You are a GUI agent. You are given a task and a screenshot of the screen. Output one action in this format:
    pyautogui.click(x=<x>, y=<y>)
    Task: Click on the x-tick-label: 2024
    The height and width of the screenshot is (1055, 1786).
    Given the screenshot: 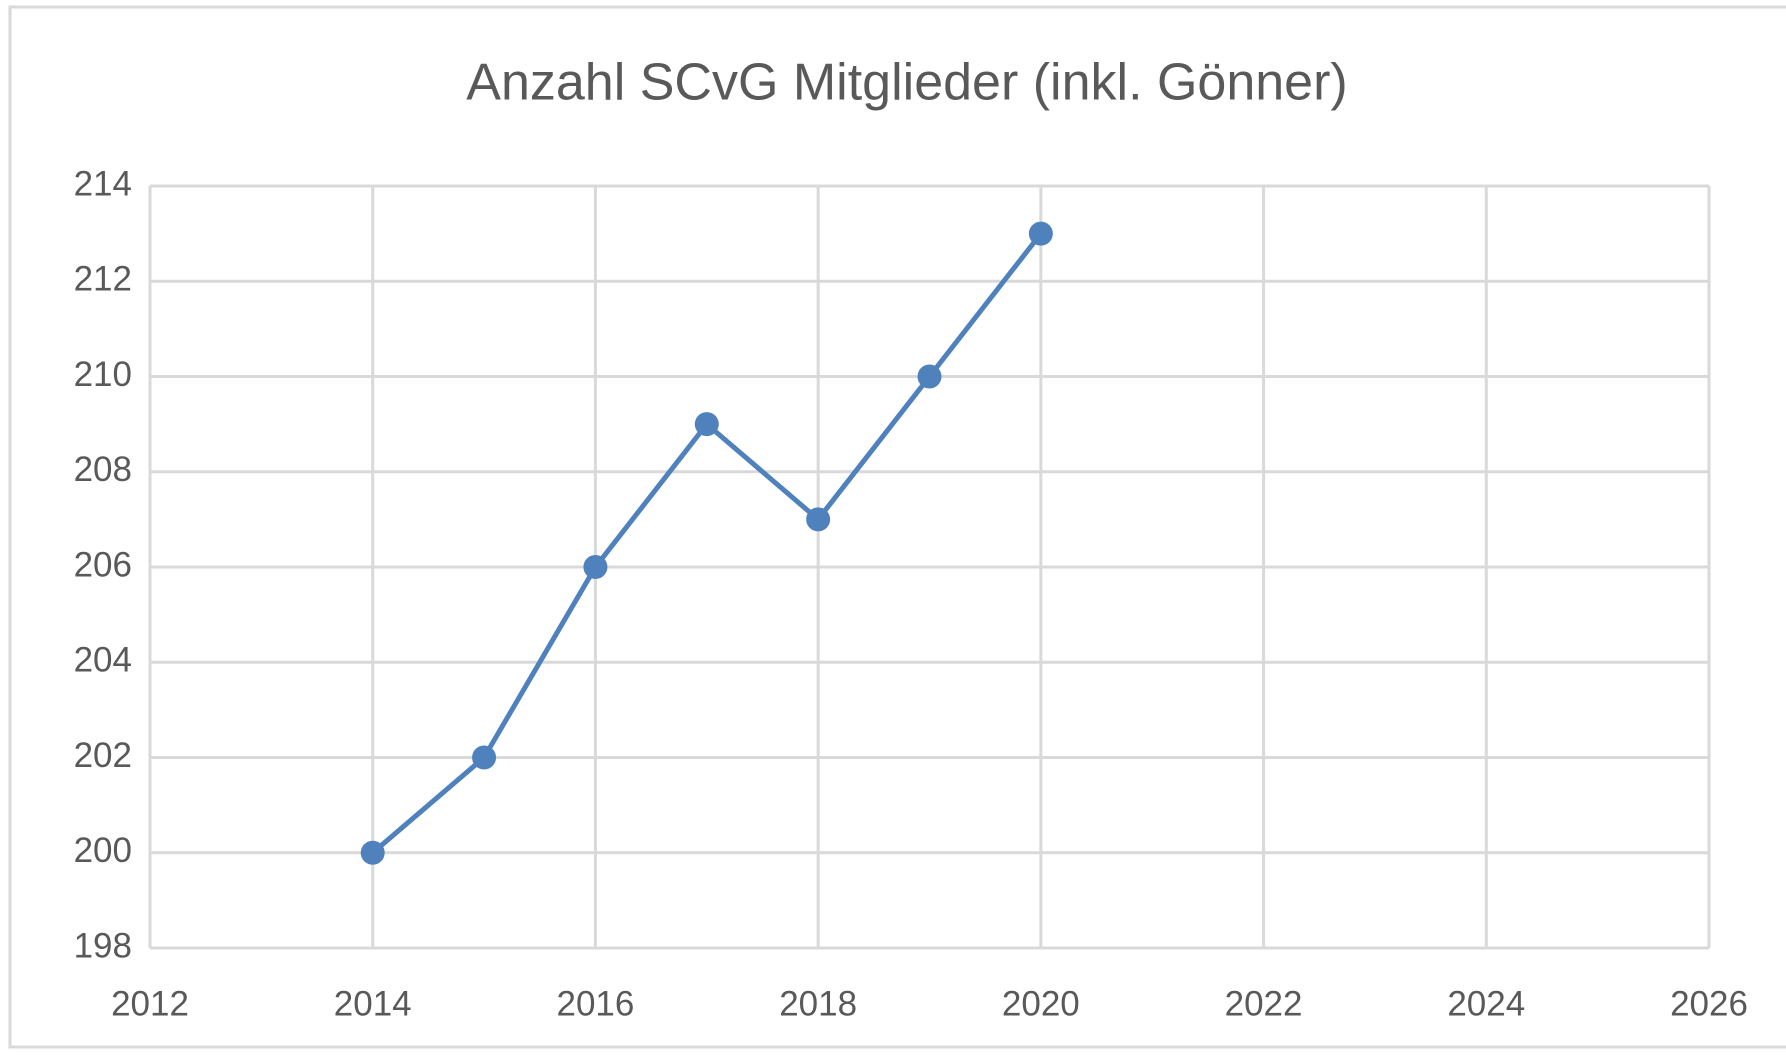 What is the action you would take?
    pyautogui.click(x=1486, y=1003)
    